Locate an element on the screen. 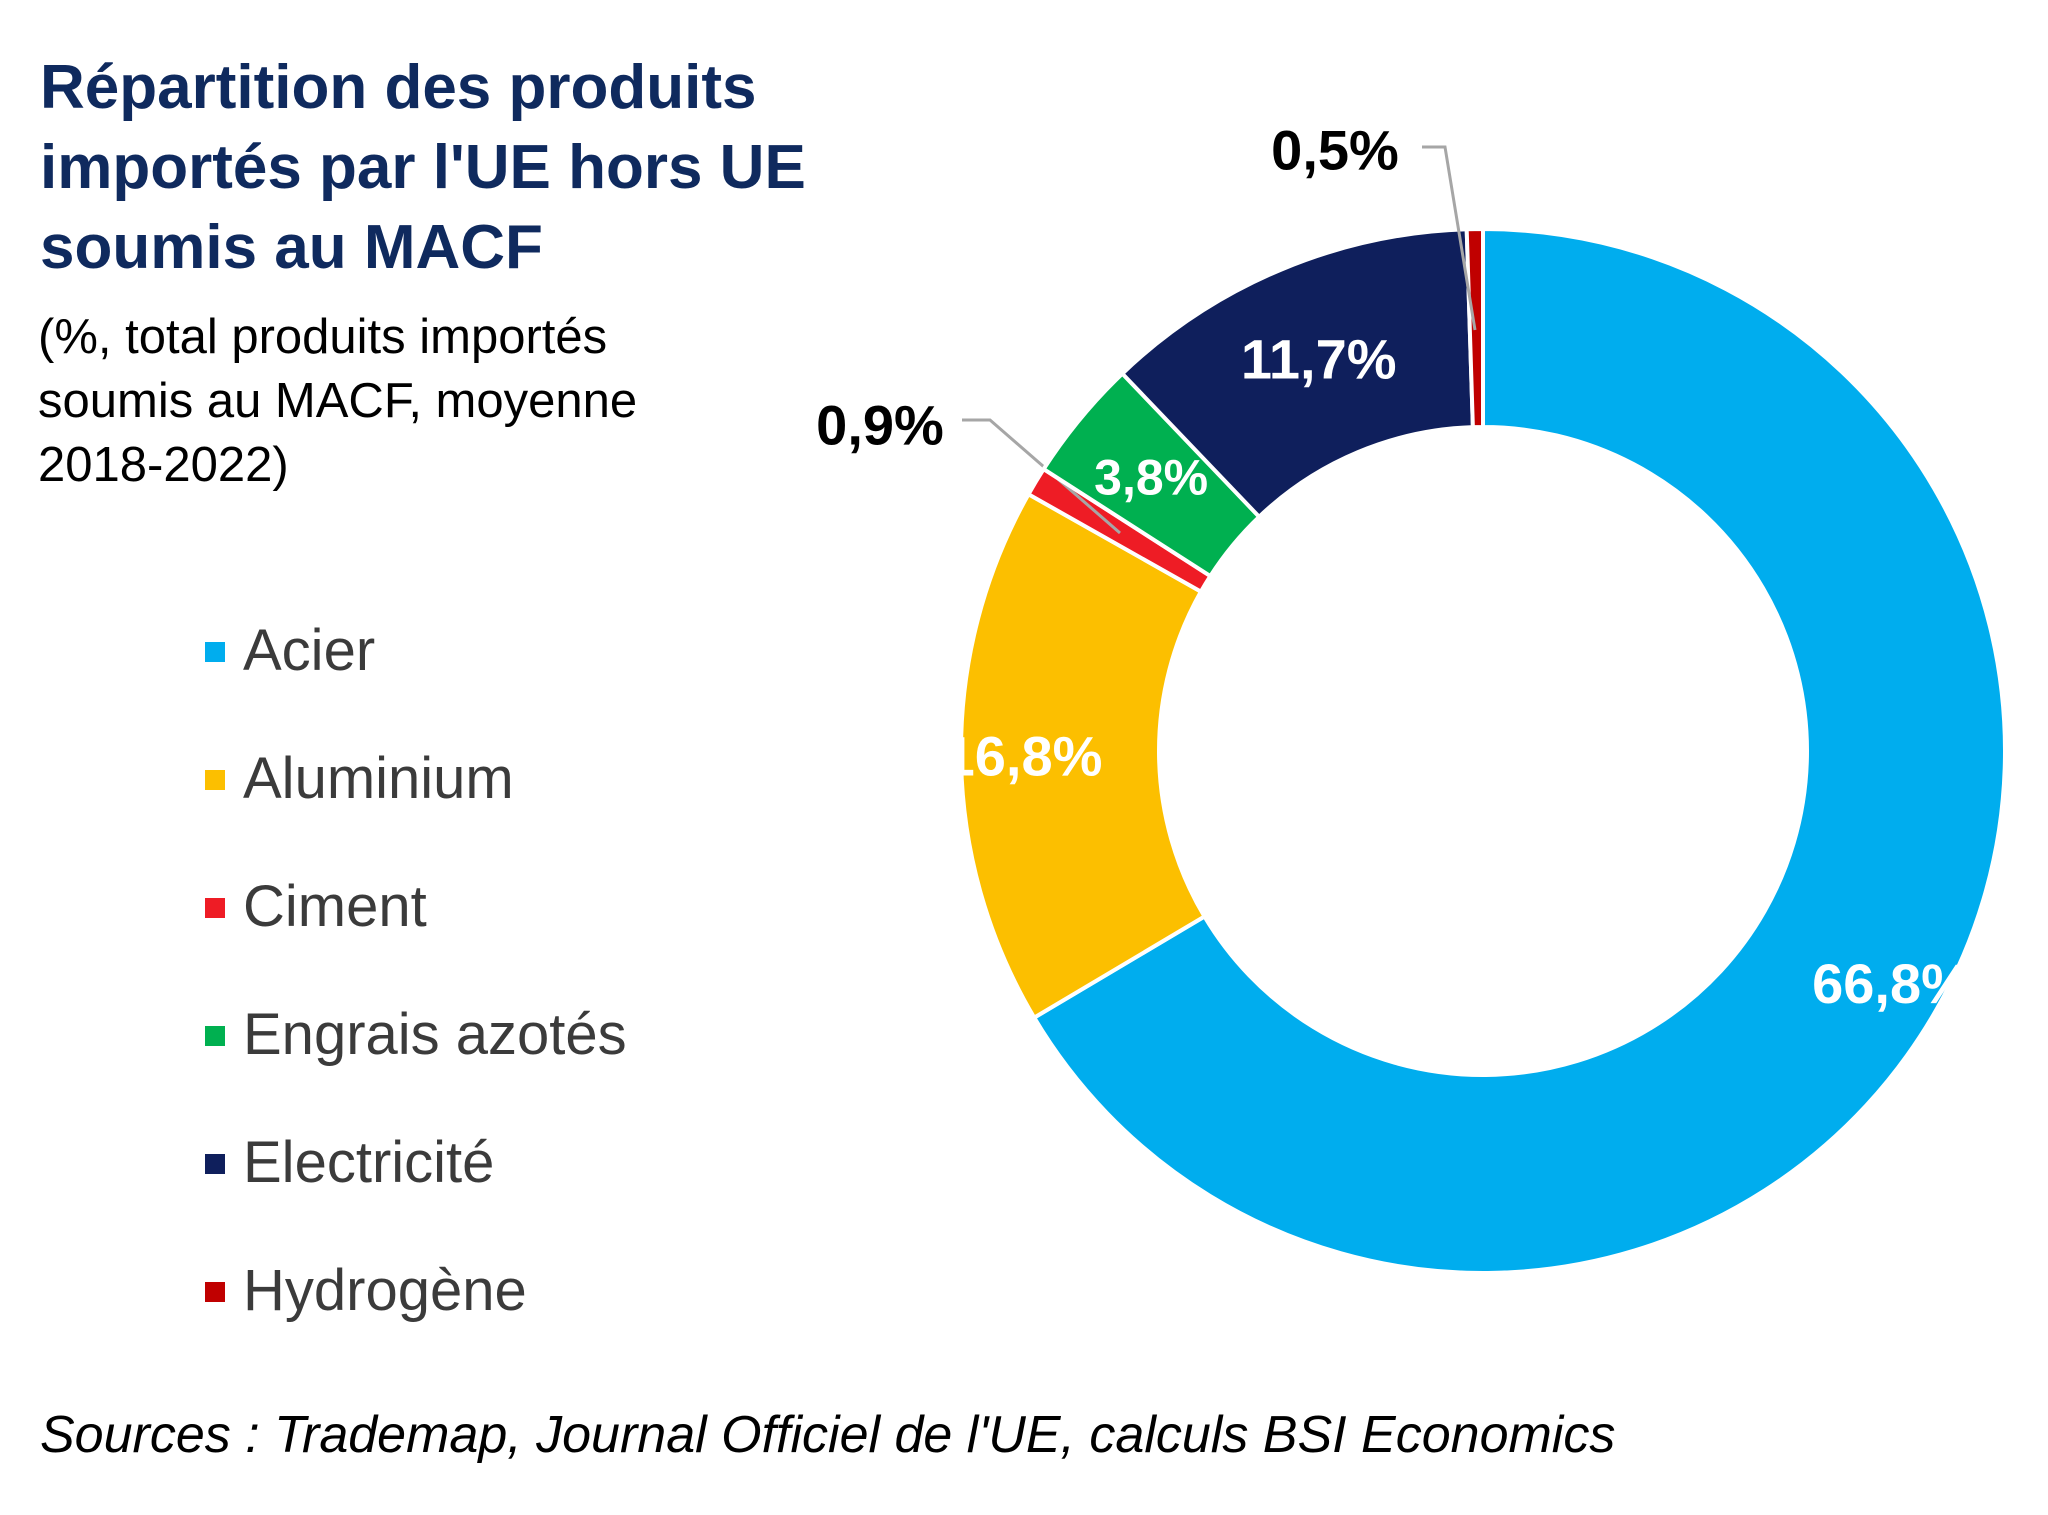 This screenshot has height=1515, width=2048. leader-line-hydrogene is located at coordinates (1449, 238).